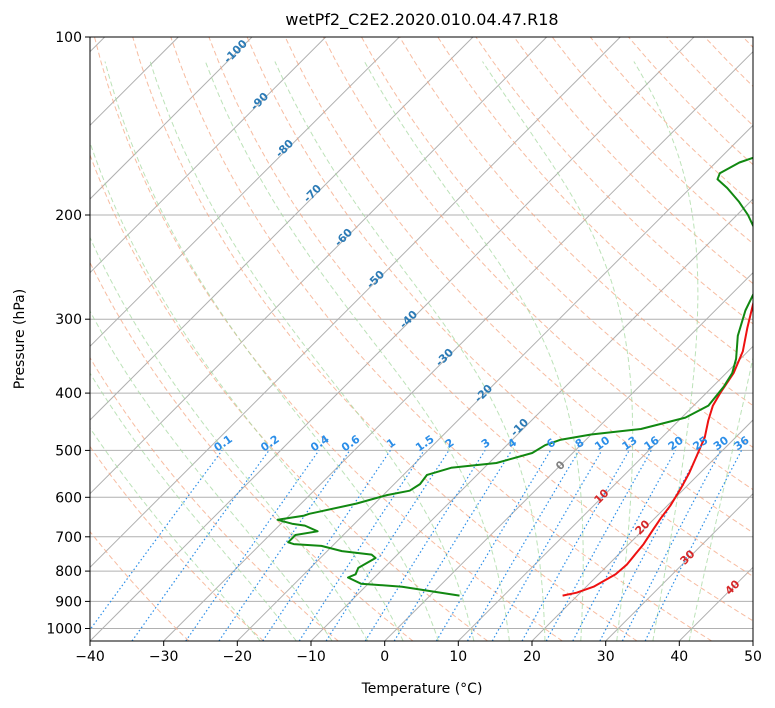  I want to click on x-tick-label: 30, so click(606, 657).